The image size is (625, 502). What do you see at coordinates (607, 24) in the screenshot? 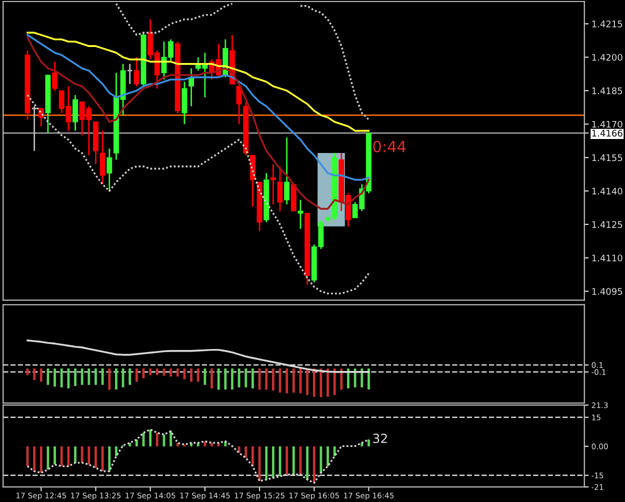
I see `y-tick-label: 1.4215` at bounding box center [607, 24].